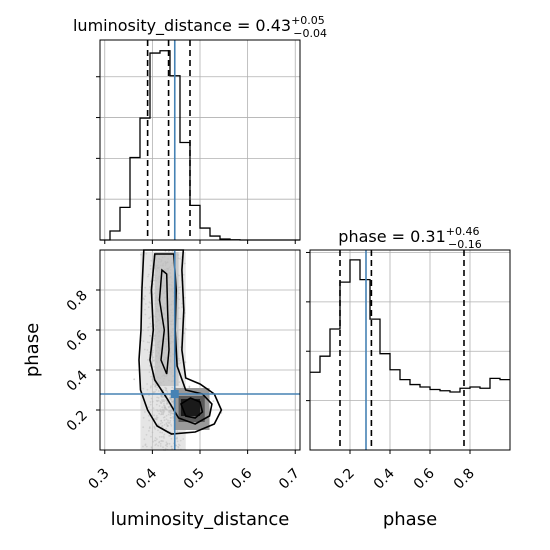  I want to click on y-axis-label-phase: phase, so click(32, 350).